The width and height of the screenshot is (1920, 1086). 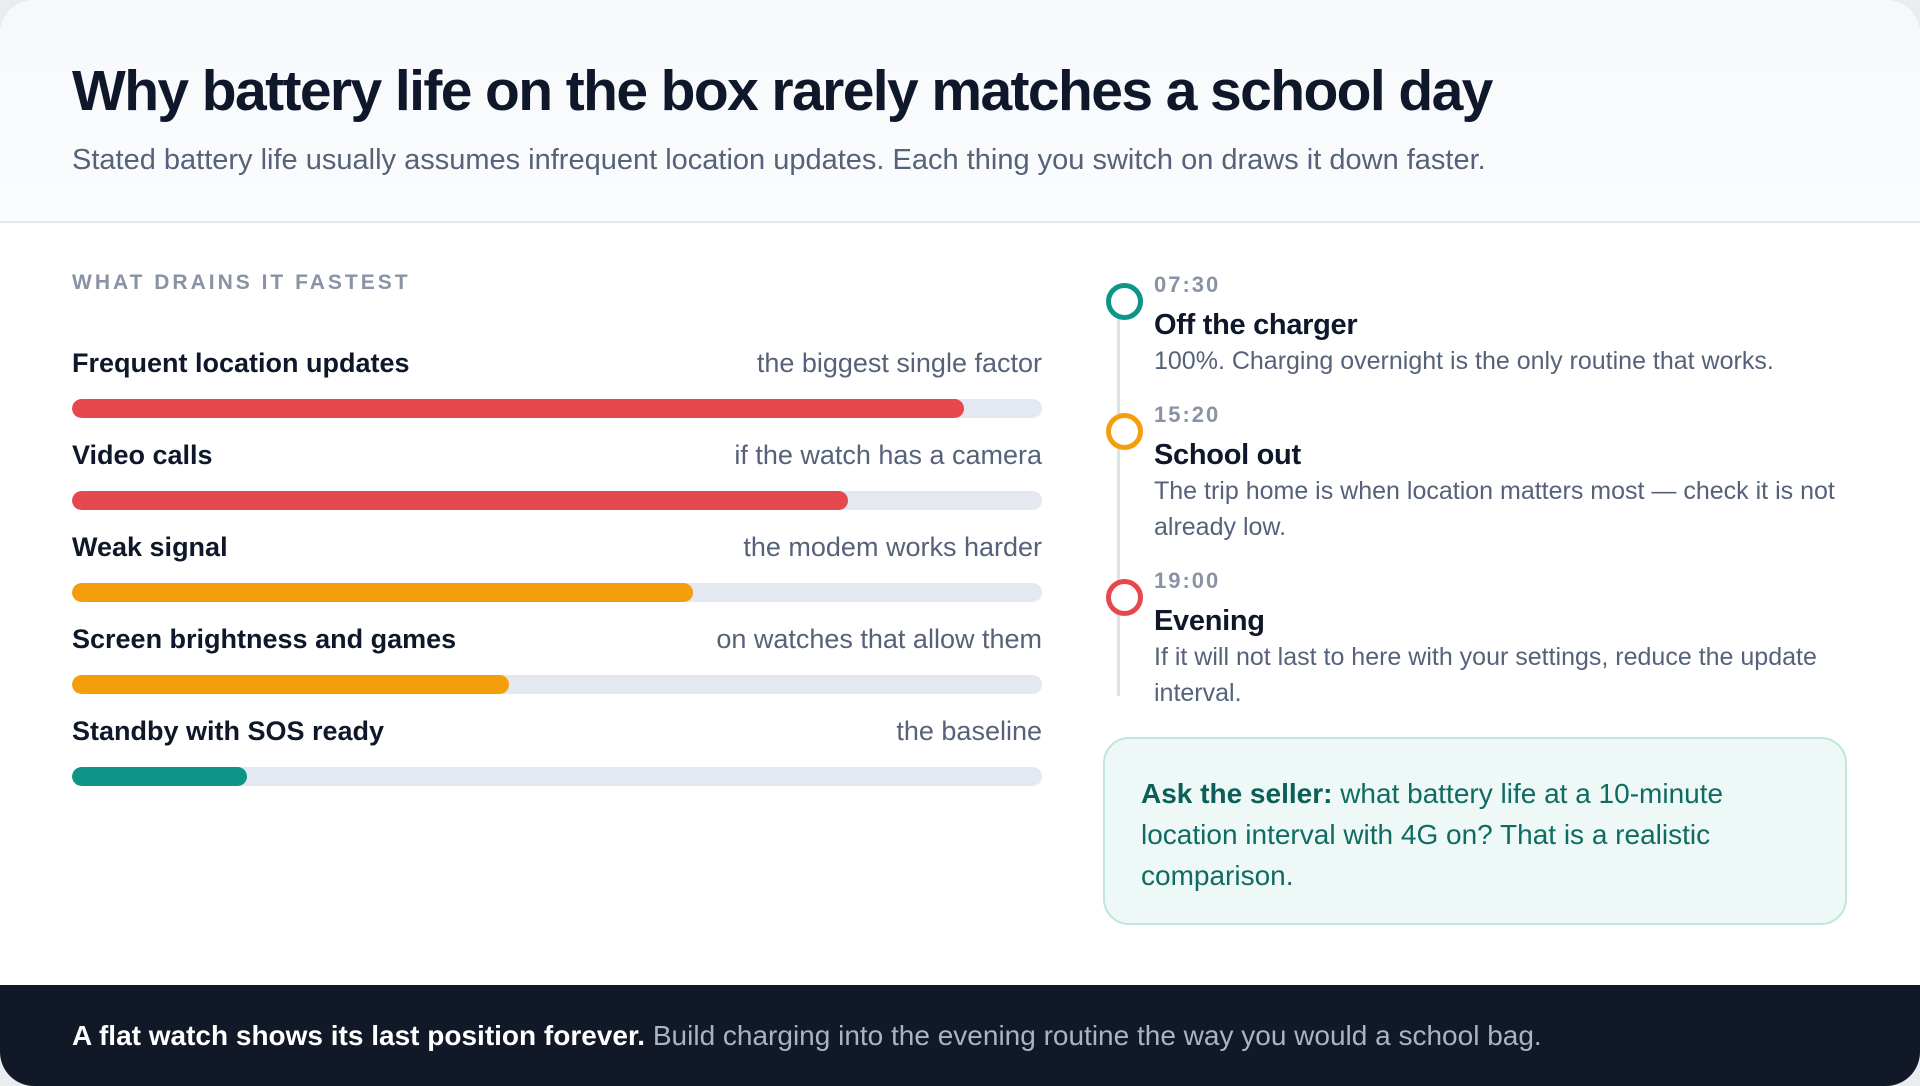 What do you see at coordinates (142, 455) in the screenshot?
I see `drain-name: Video calls` at bounding box center [142, 455].